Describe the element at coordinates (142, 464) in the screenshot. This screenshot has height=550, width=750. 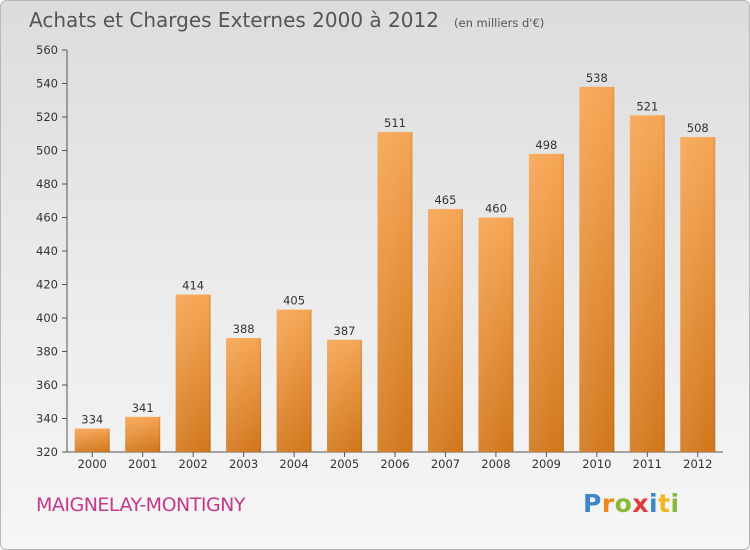
I see `x-tick-label: 2001` at that location.